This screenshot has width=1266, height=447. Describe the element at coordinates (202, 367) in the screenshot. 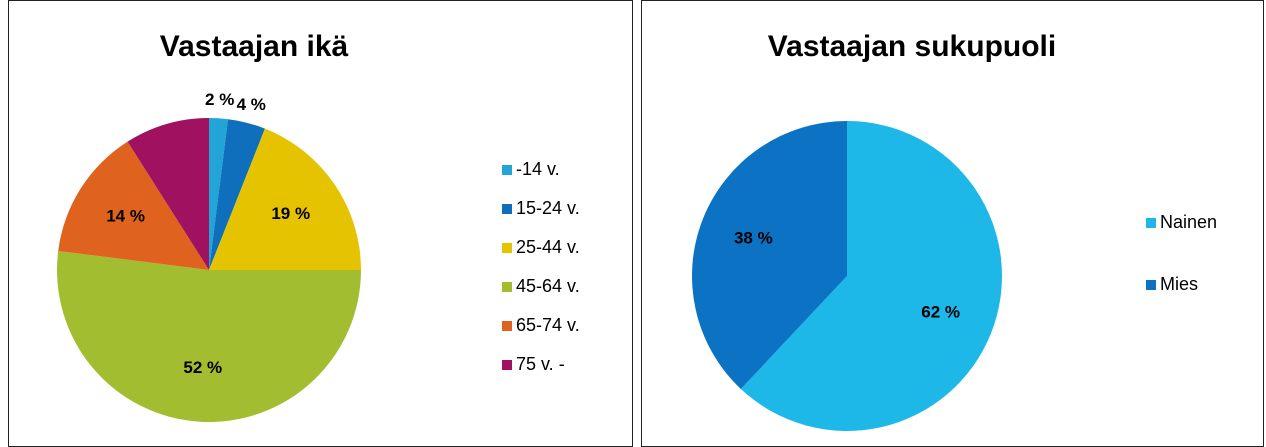

I see `data-label: 52 %` at that location.